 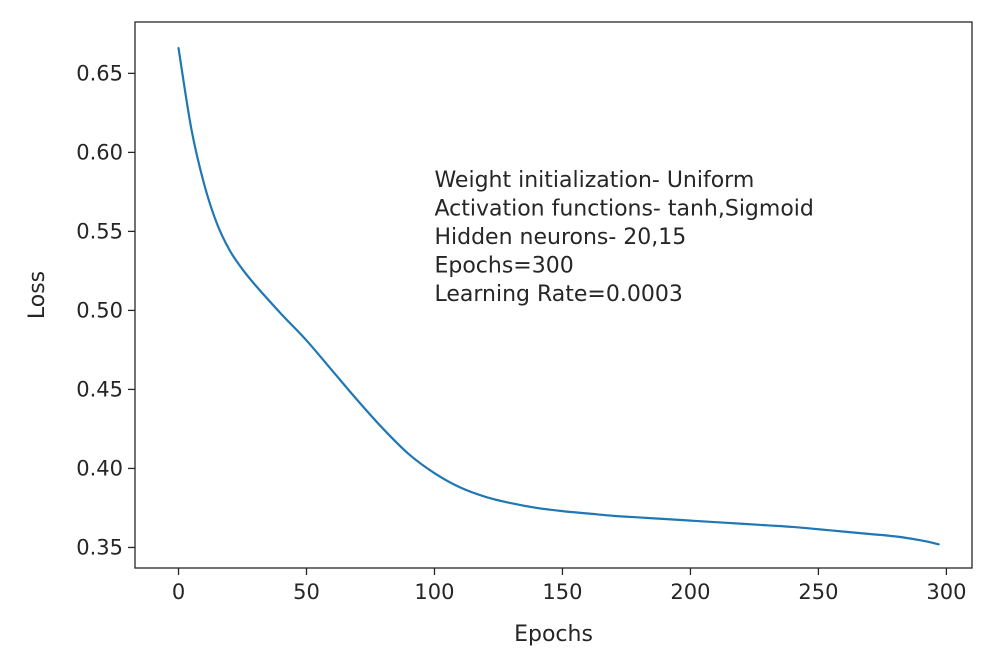 What do you see at coordinates (306, 592) in the screenshot?
I see `x-tick-label: 50` at bounding box center [306, 592].